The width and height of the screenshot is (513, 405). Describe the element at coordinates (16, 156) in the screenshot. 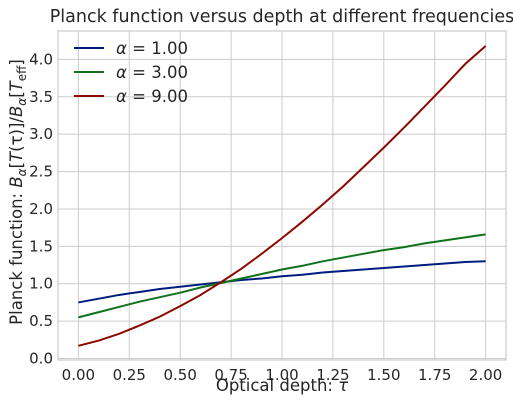

I see `y-axis-label-t1: T` at that location.